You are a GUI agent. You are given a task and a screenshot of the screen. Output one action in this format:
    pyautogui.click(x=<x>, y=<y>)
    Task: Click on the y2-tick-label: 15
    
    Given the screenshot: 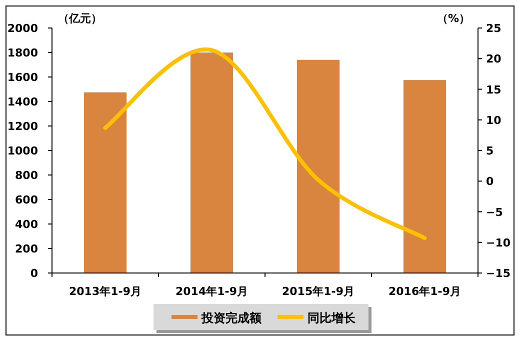 What is the action you would take?
    pyautogui.click(x=494, y=89)
    